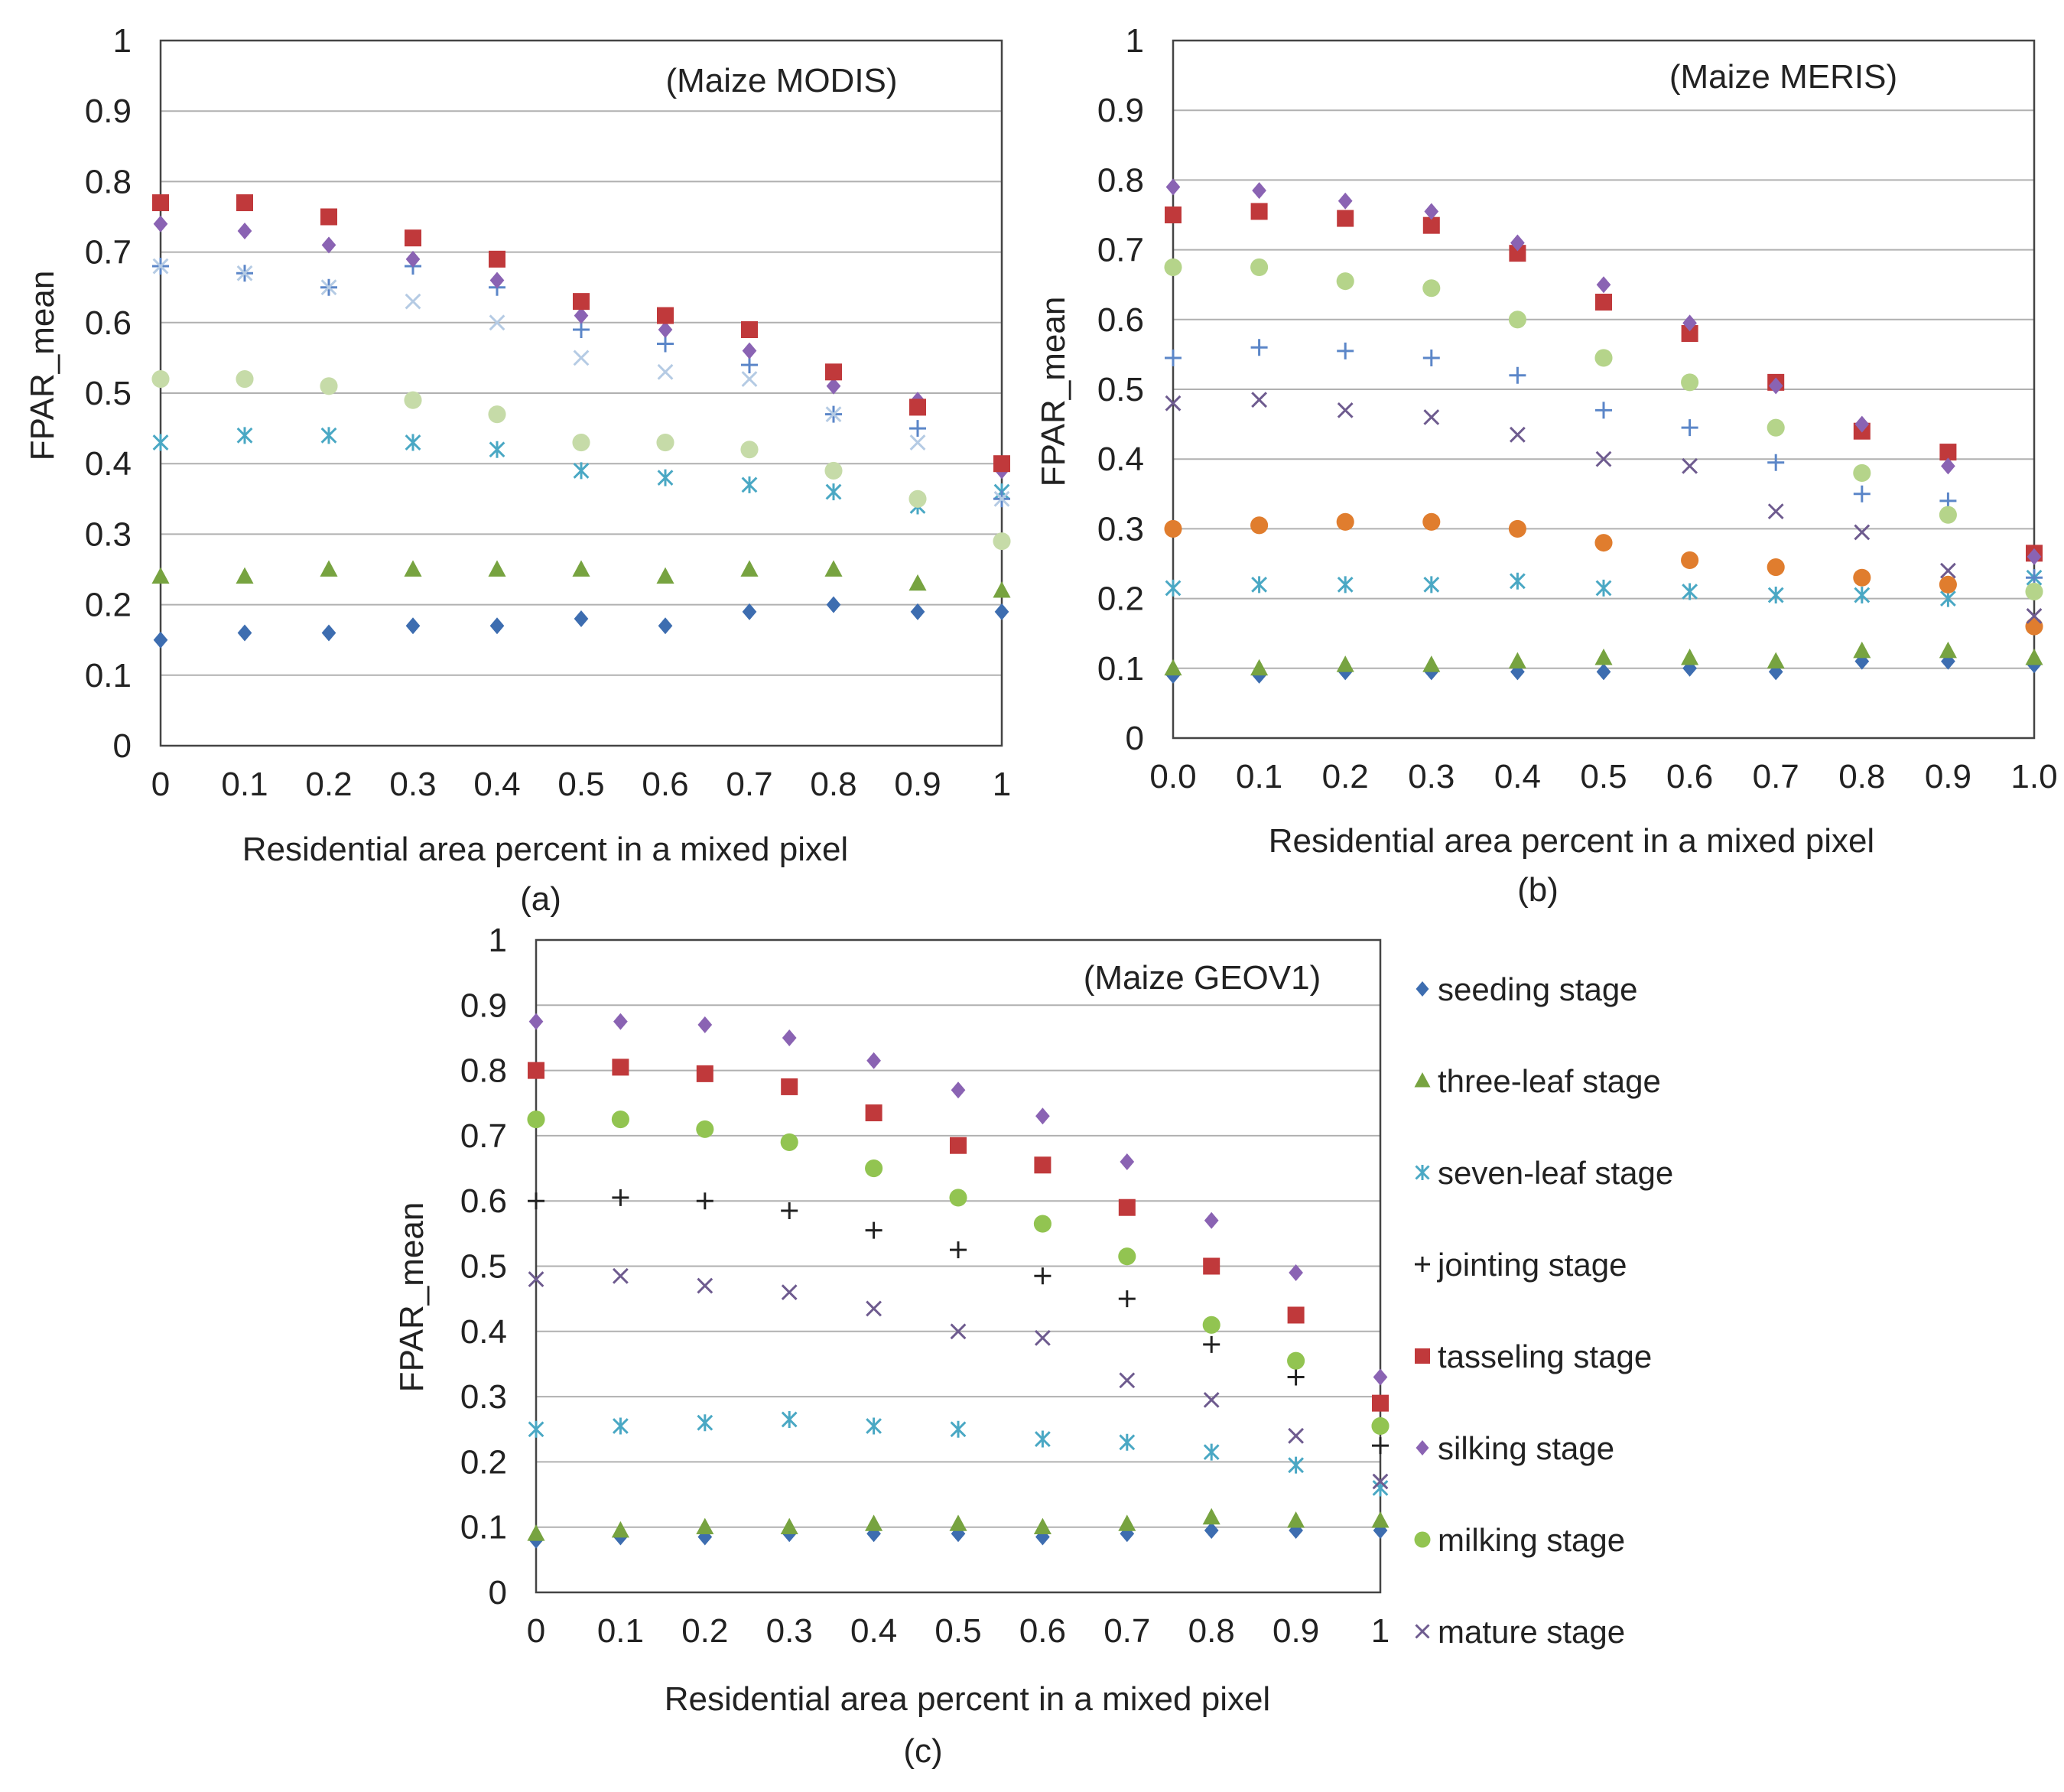 Image resolution: width=2064 pixels, height=1792 pixels. Describe the element at coordinates (1603, 371) in the screenshot. I see `series-silking-stage` at that location.